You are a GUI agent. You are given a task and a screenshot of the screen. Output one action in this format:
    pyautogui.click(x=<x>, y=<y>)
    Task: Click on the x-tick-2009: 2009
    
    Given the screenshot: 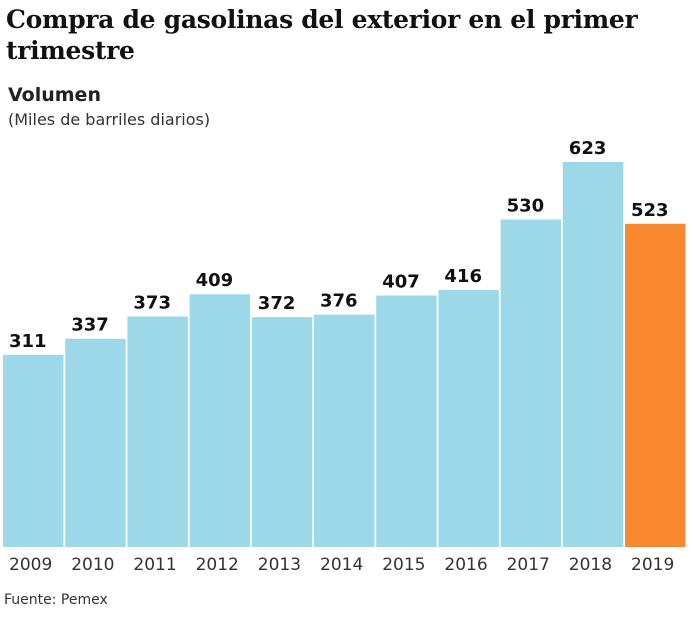 What is the action you would take?
    pyautogui.click(x=30, y=565)
    